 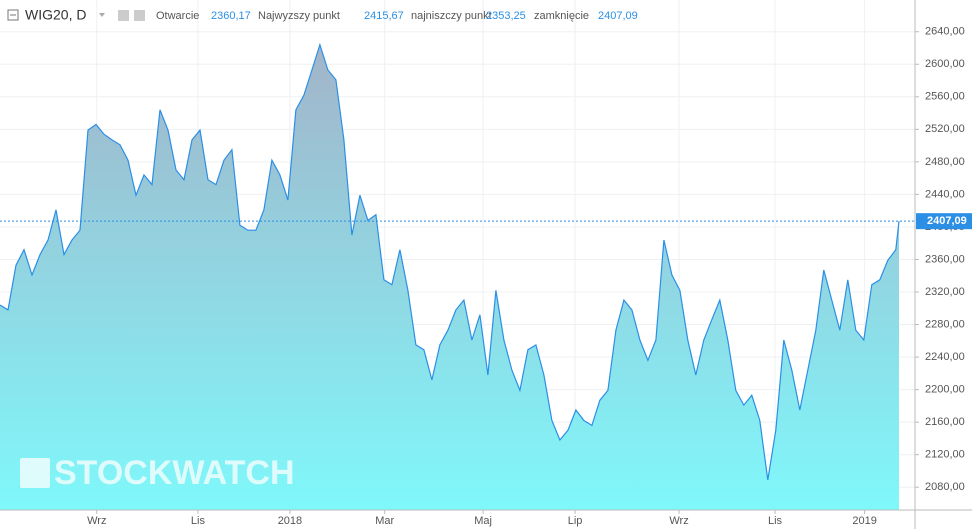 What do you see at coordinates (174, 473) in the screenshot?
I see `watermark-text: STOCKWATCH` at bounding box center [174, 473].